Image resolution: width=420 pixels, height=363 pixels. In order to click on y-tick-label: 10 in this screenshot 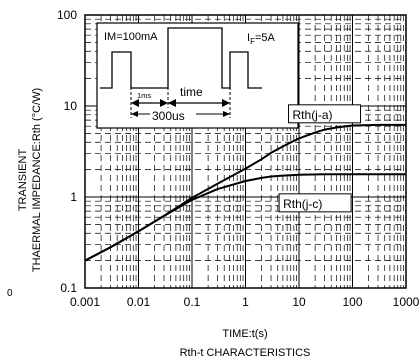, I will do `click(71, 106)`.